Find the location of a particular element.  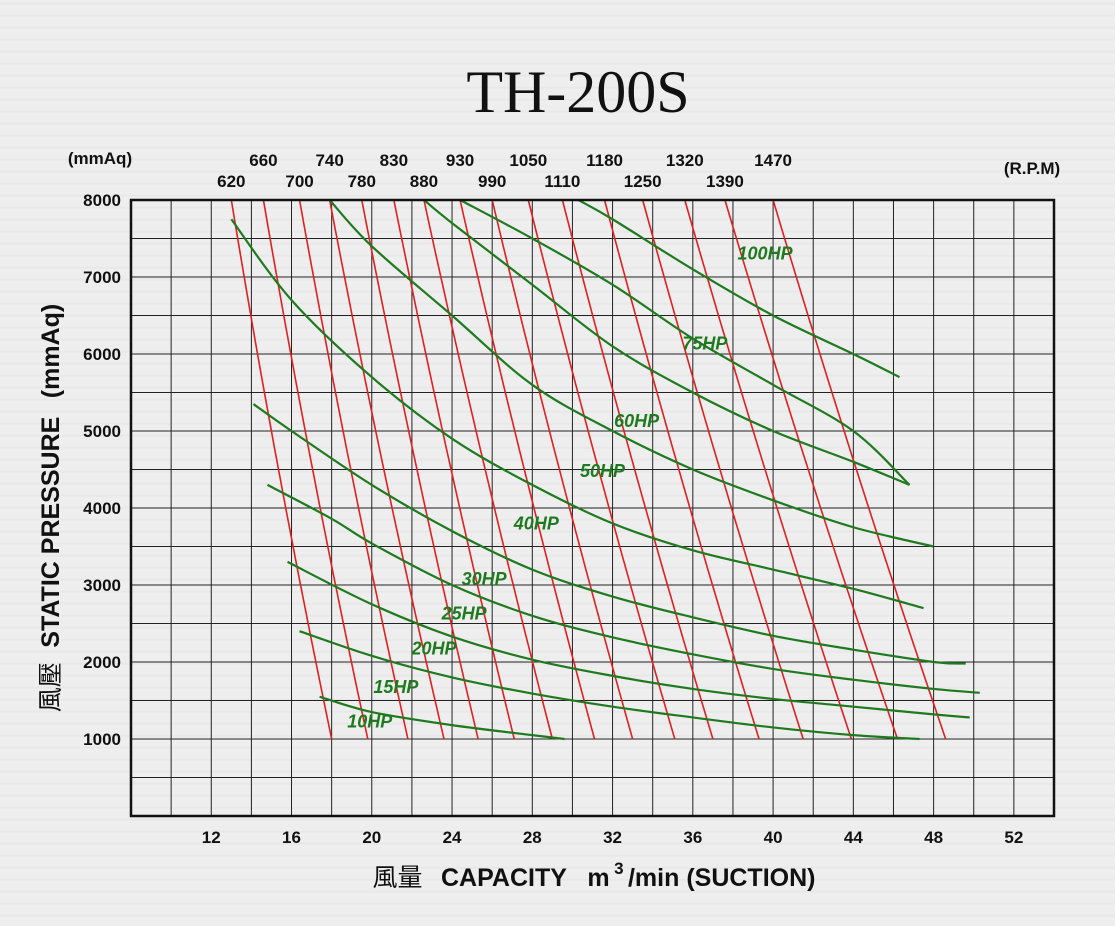

x-axis-title: 風量 CAPACITY m 3 /min (SUCTION) is located at coordinates (594, 875).